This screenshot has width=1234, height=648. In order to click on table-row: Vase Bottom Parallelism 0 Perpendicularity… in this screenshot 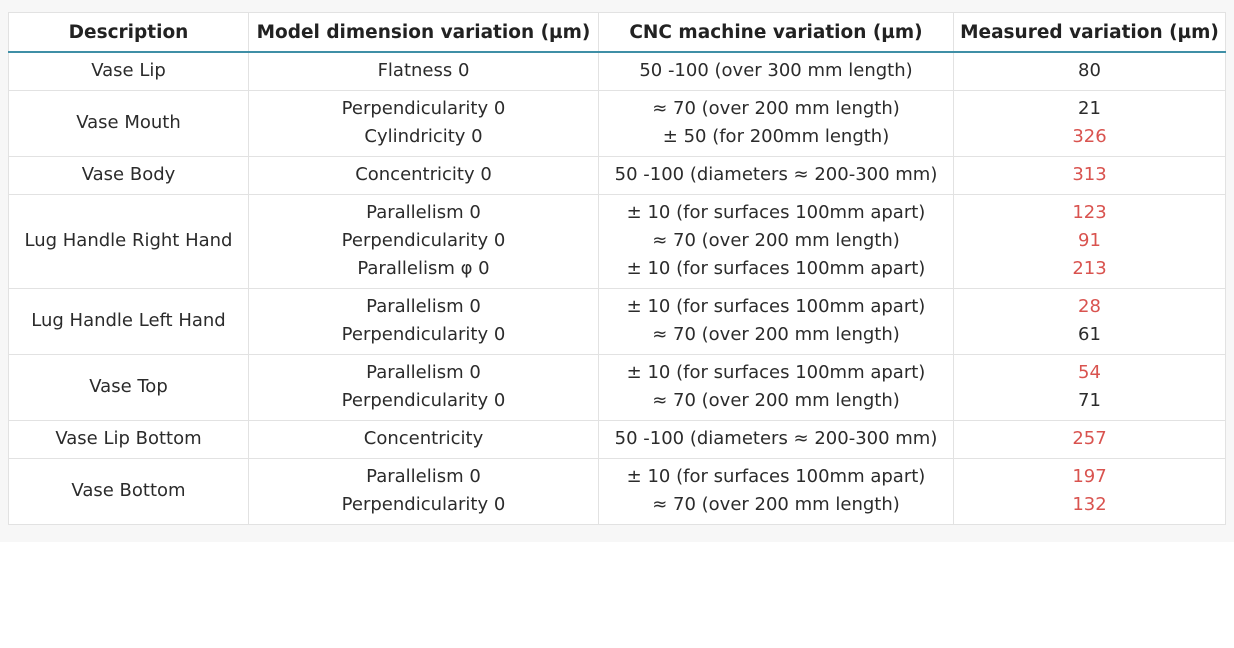, I will do `click(617, 491)`.